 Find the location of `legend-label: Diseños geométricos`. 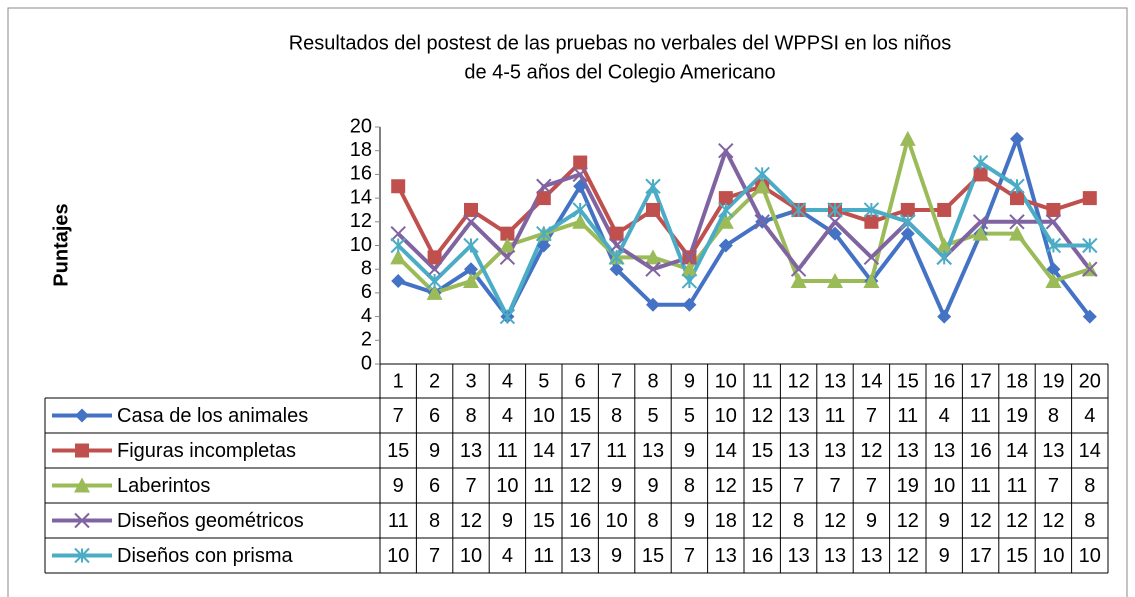

legend-label: Diseños geométricos is located at coordinates (210, 521).